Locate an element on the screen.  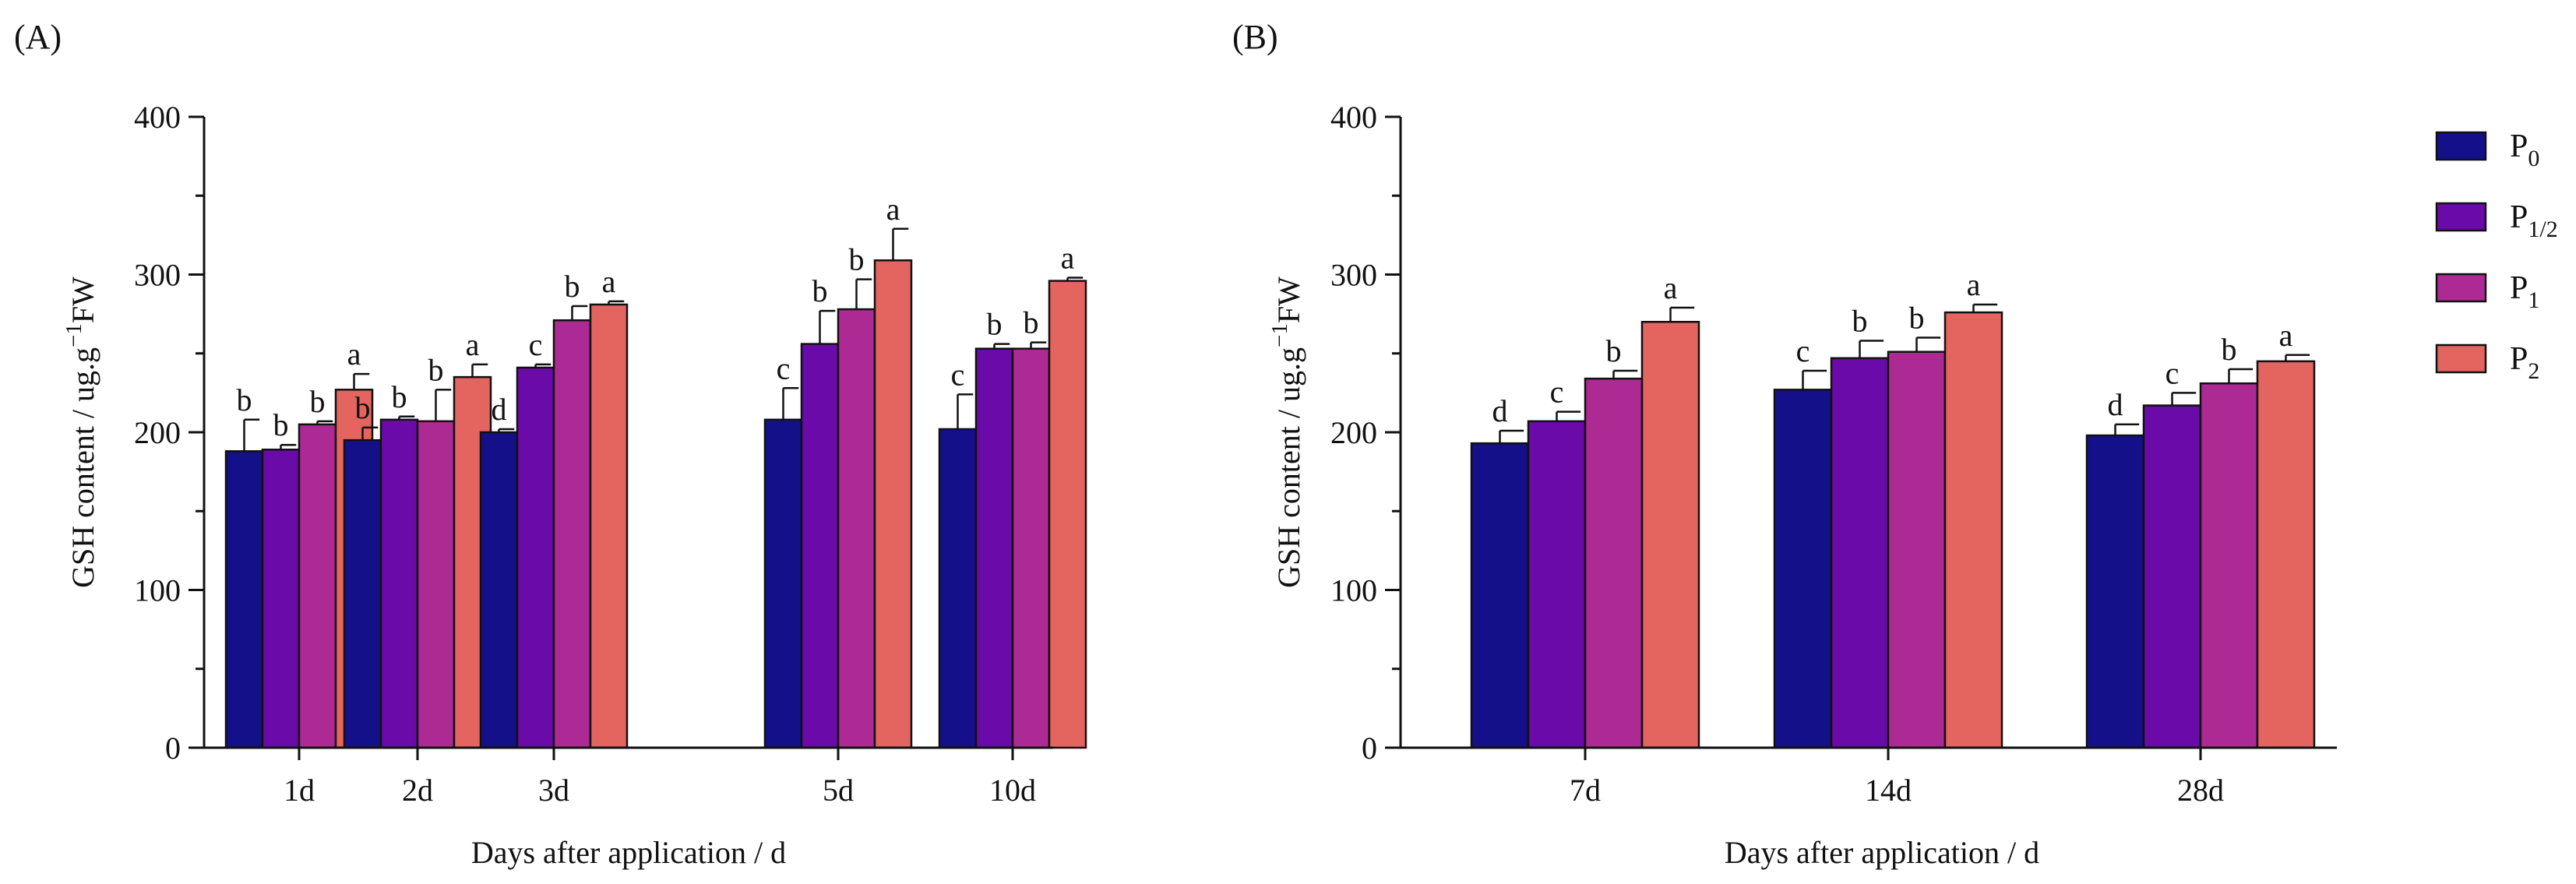
panel-b-label: (B) is located at coordinates (1255, 37).